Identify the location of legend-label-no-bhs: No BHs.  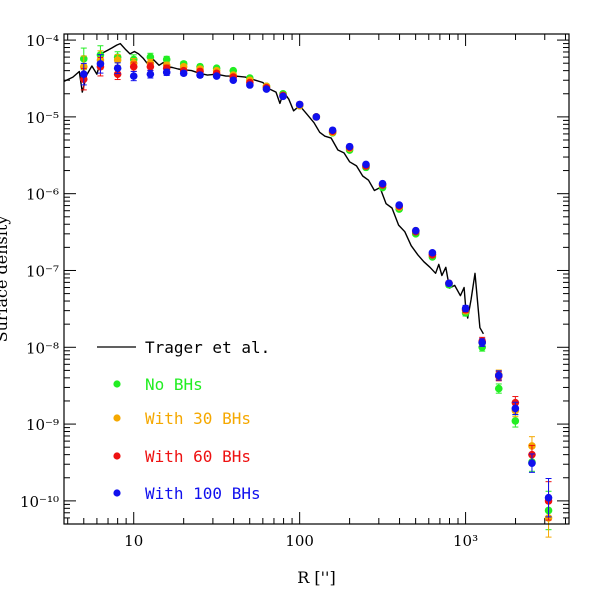
(174, 384).